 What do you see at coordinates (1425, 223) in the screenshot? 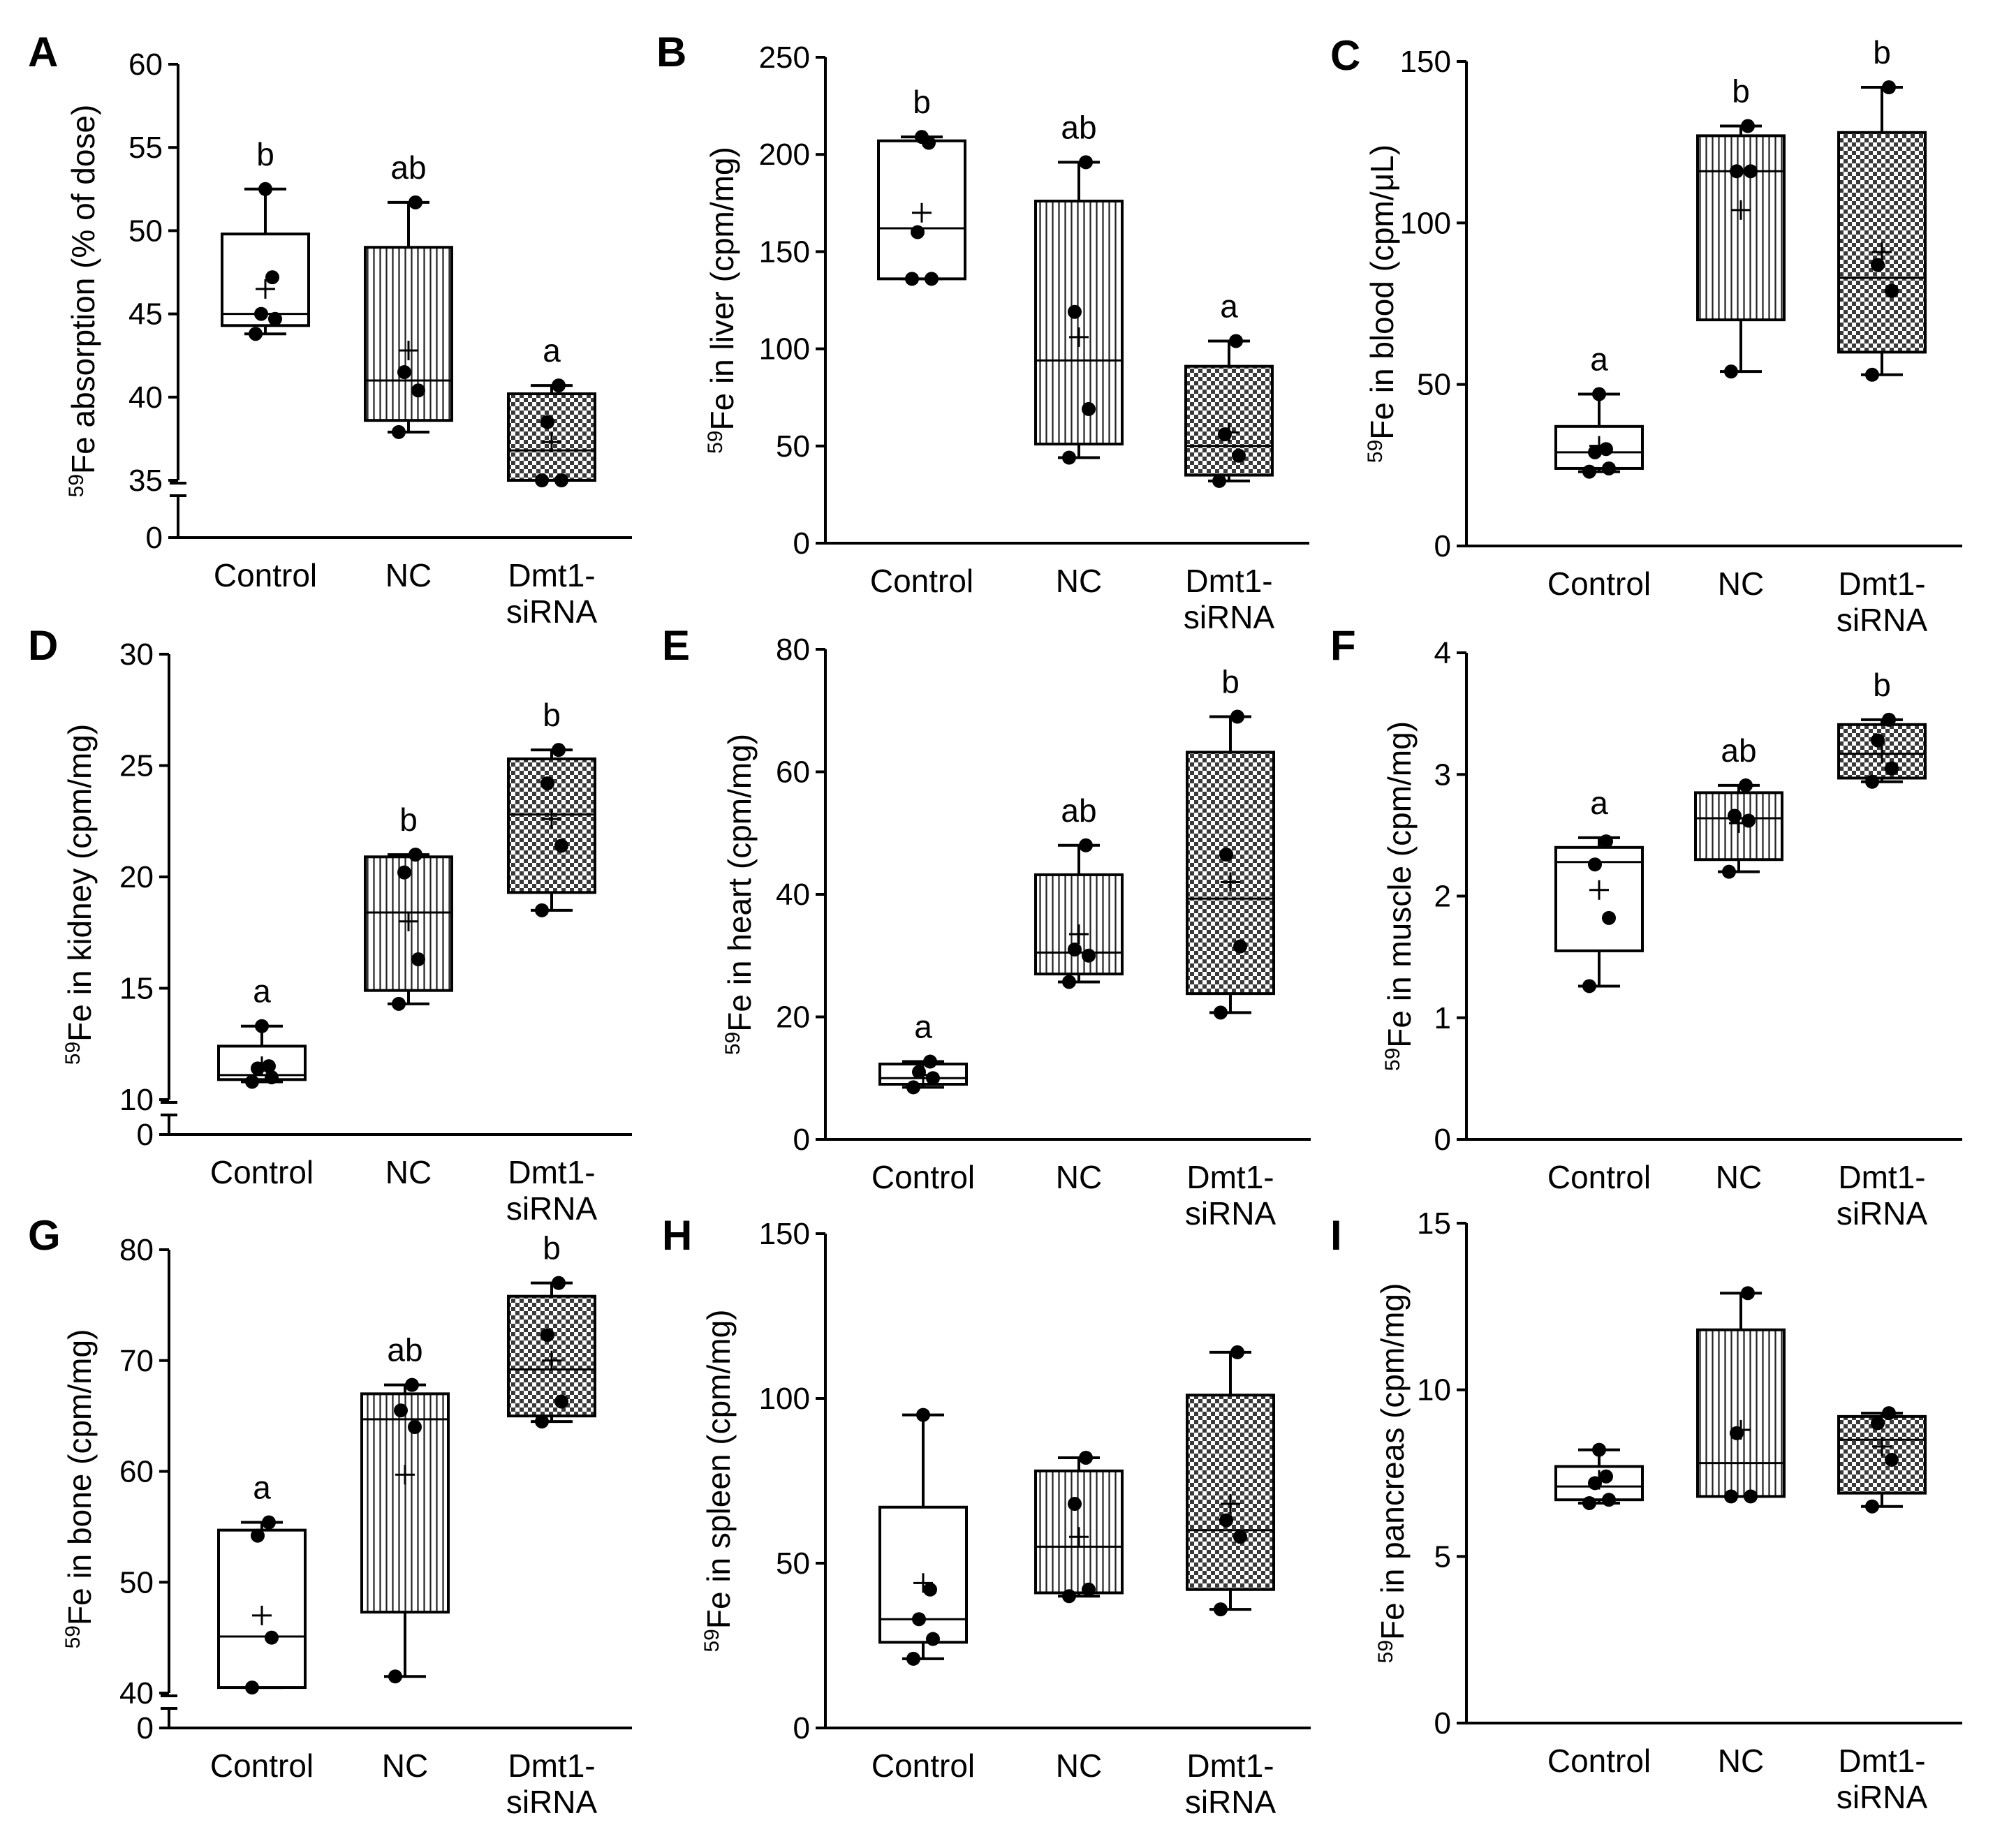
I see `y-tick-label: 100` at bounding box center [1425, 223].